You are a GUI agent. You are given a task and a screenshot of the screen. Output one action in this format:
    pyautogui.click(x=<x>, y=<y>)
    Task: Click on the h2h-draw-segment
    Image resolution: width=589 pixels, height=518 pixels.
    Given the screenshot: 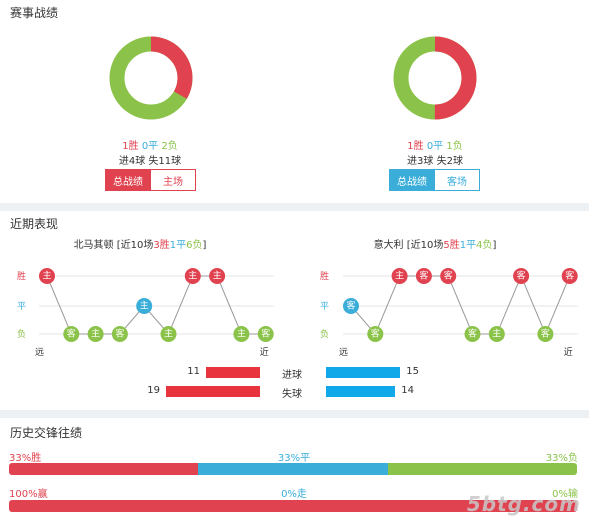 What is the action you would take?
    pyautogui.click(x=293, y=469)
    